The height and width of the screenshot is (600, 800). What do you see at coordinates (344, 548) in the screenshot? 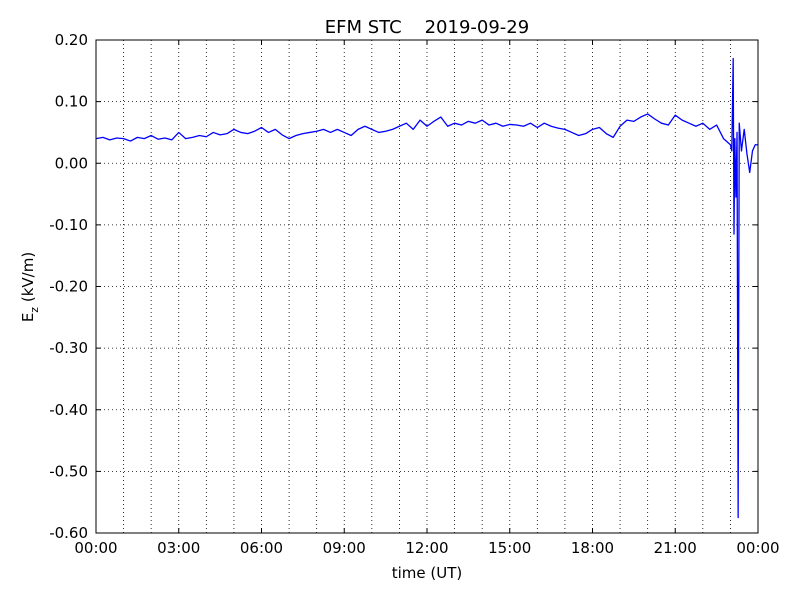
I see `x-tick-label: 09:00` at bounding box center [344, 548].